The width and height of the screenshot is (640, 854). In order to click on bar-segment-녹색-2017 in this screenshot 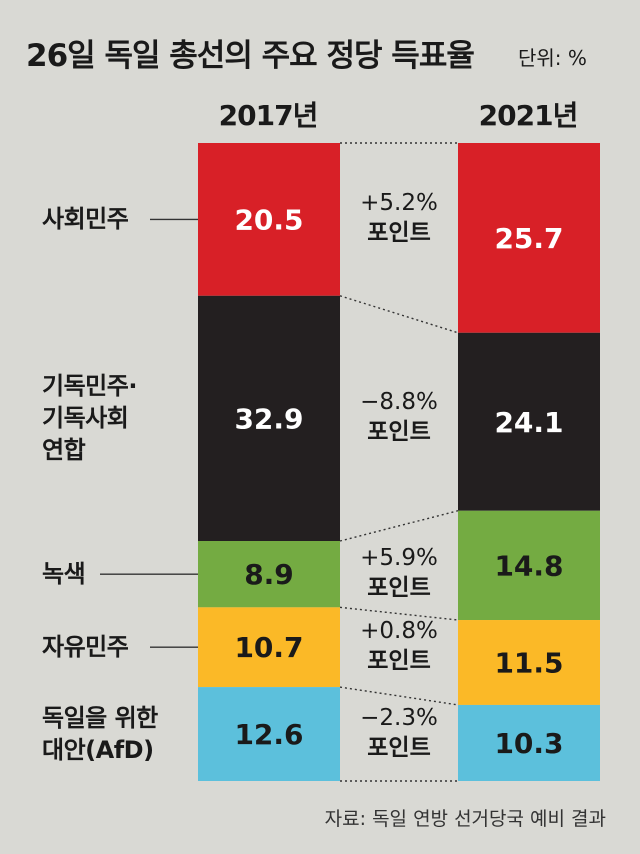, I will do `click(269, 574)`.